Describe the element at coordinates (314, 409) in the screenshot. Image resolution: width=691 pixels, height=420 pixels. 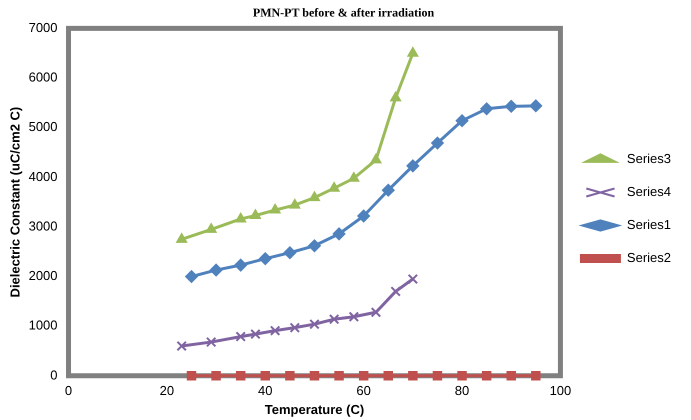
I see `x-axis-title: Temperature (C)` at that location.